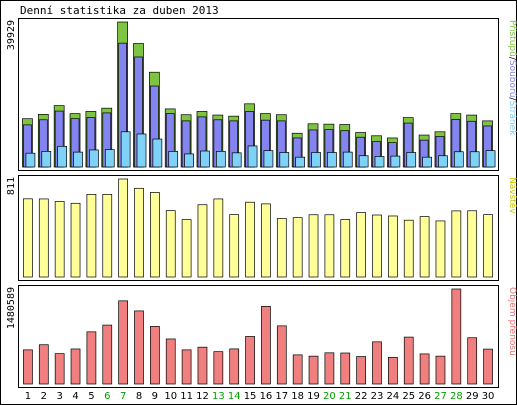  I want to click on x-tick-label-day-2: 2, so click(44, 396).